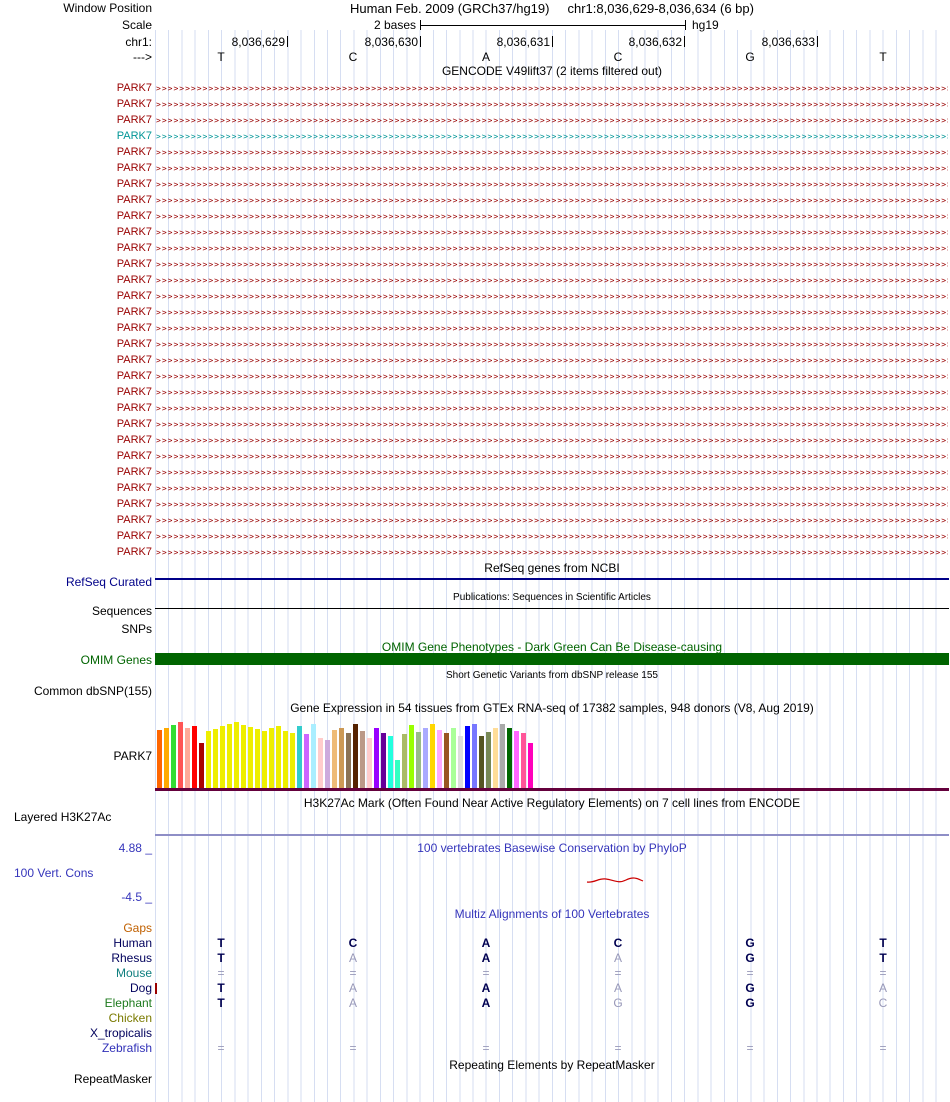 The width and height of the screenshot is (950, 1102). Describe the element at coordinates (475, 1018) in the screenshot. I see `multiz-species-row: Chicken` at that location.